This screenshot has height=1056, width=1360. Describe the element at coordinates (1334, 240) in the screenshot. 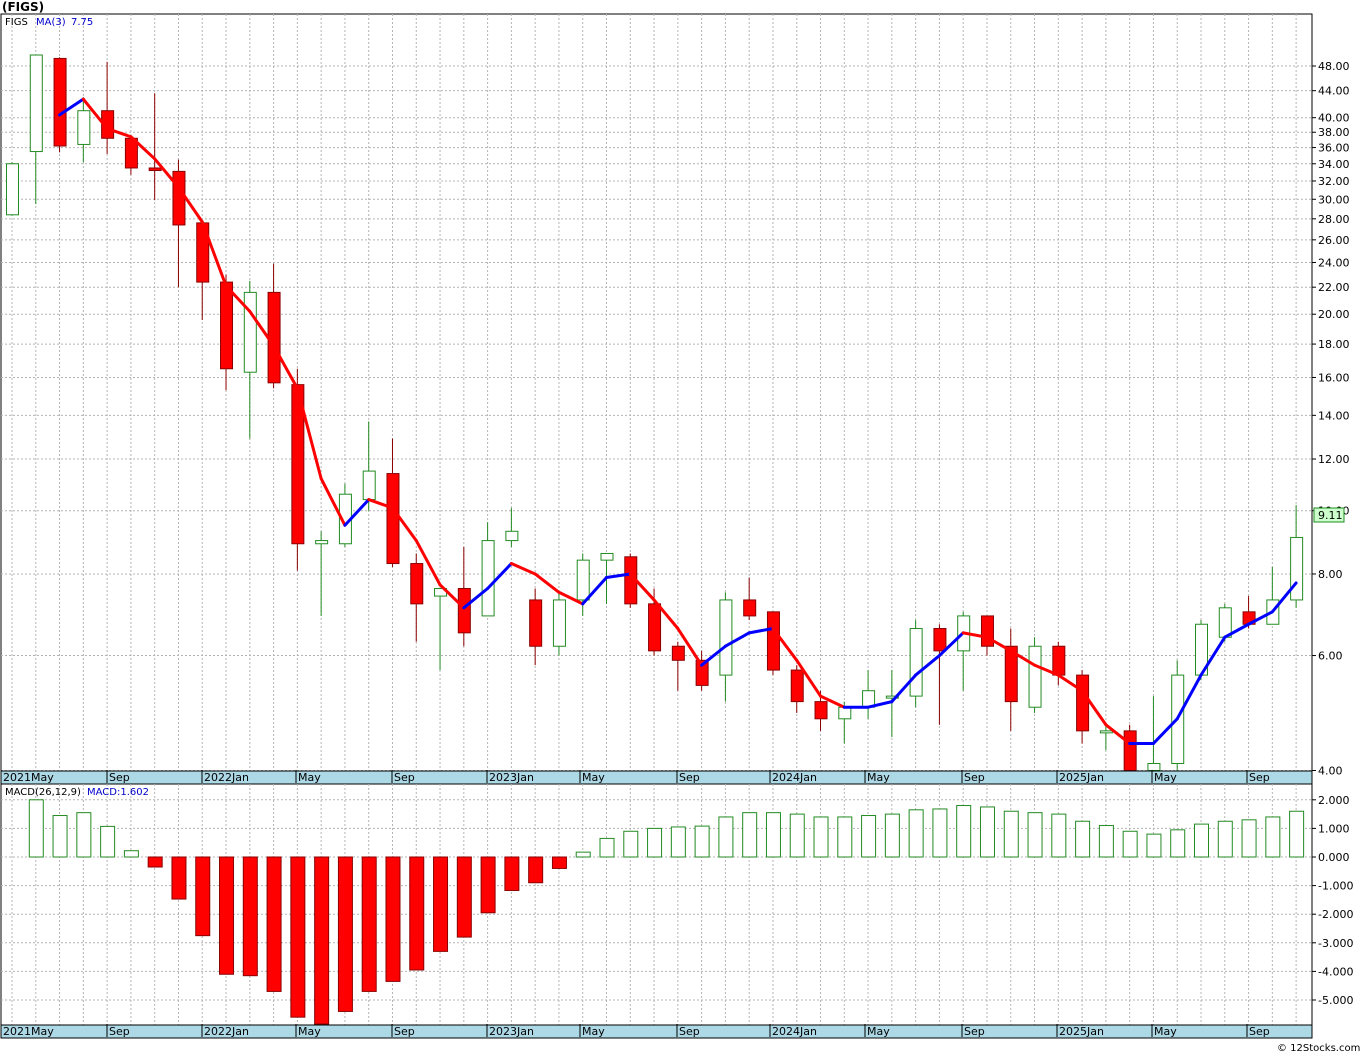

I see `price-y-tick-label: 26.00` at that location.